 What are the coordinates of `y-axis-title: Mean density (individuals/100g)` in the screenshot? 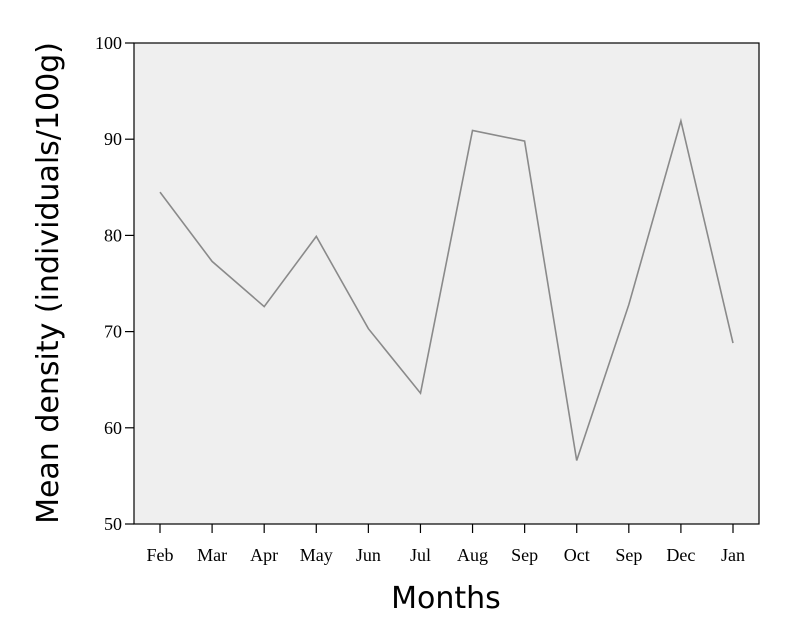 It's located at (48, 283).